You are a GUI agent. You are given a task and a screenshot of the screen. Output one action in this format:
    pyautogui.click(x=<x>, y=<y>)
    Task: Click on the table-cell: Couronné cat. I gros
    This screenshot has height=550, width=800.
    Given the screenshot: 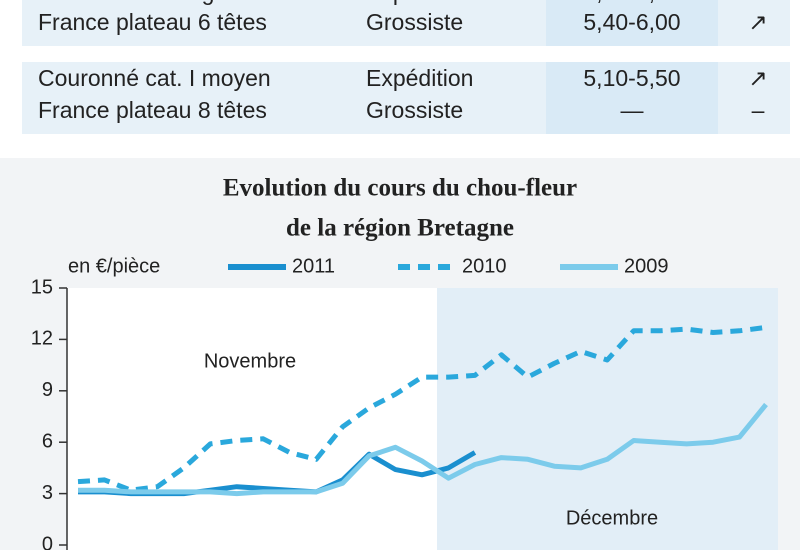 What is the action you would take?
    pyautogui.click(x=142, y=2)
    